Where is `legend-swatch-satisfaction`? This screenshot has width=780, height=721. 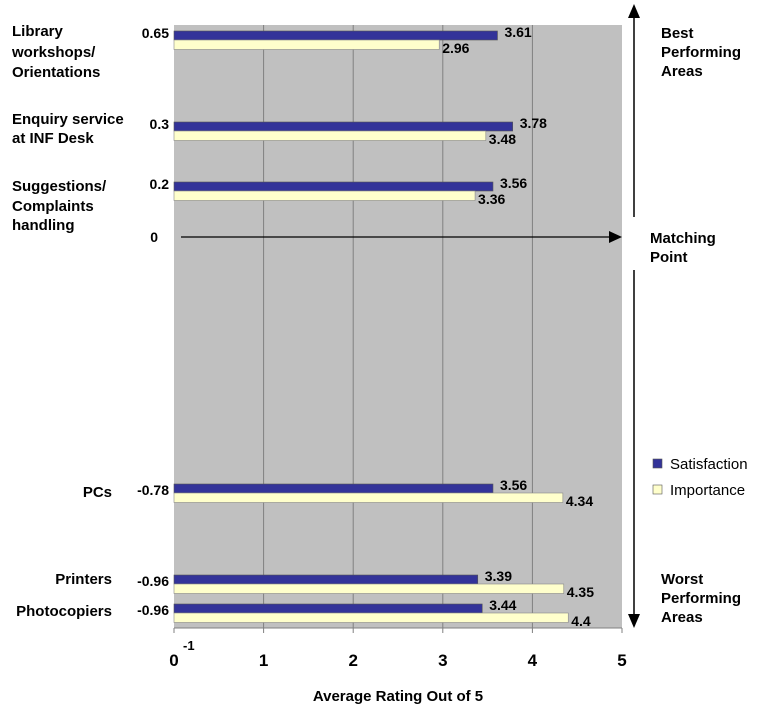
legend-swatch-satisfaction is located at coordinates (657, 463).